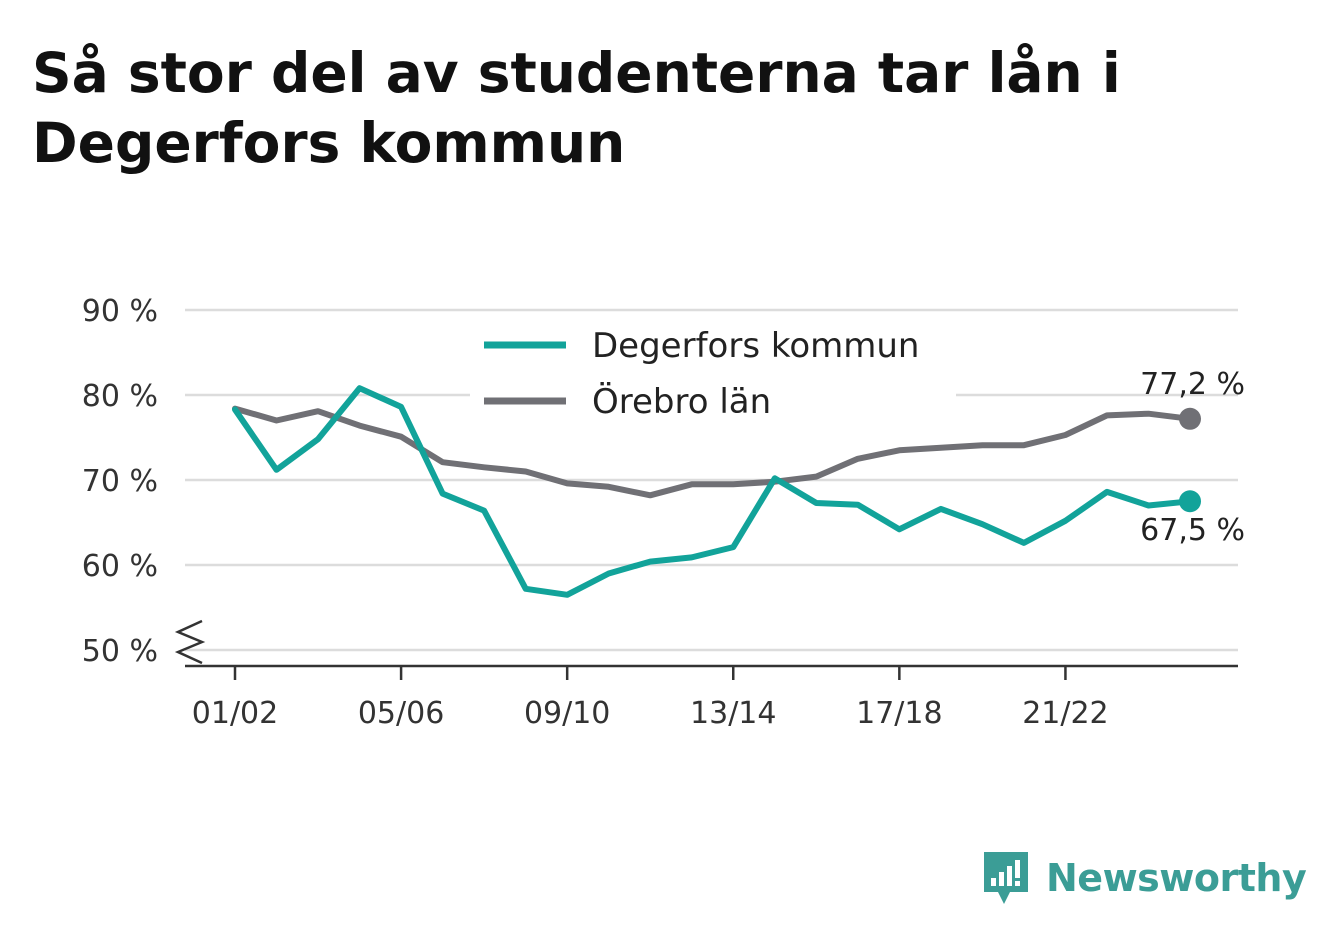 The width and height of the screenshot is (1322, 939). I want to click on x-tick-label: 13/14, so click(733, 713).